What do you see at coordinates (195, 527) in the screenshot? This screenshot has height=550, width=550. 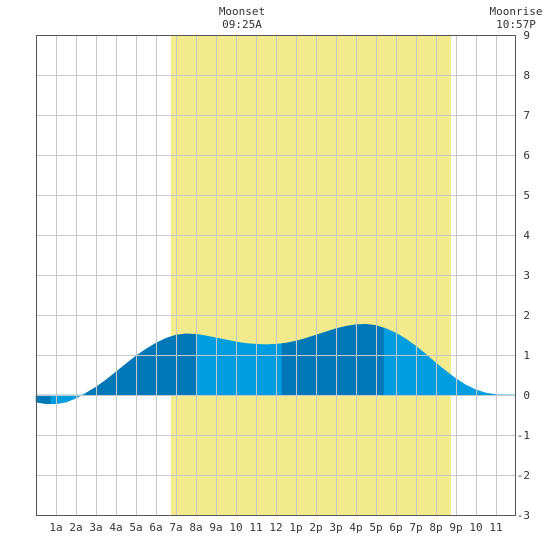 I see `x-tick-label: 8a` at bounding box center [195, 527].